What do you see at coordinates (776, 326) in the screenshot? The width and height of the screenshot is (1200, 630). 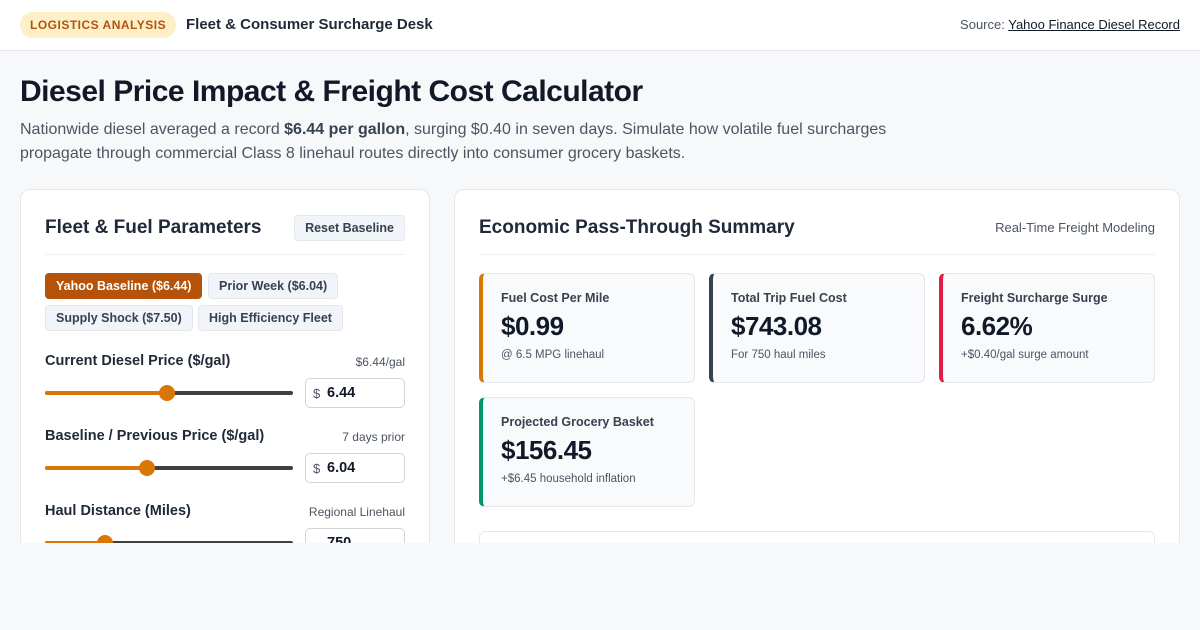 I see `metric-value: $743.08` at bounding box center [776, 326].